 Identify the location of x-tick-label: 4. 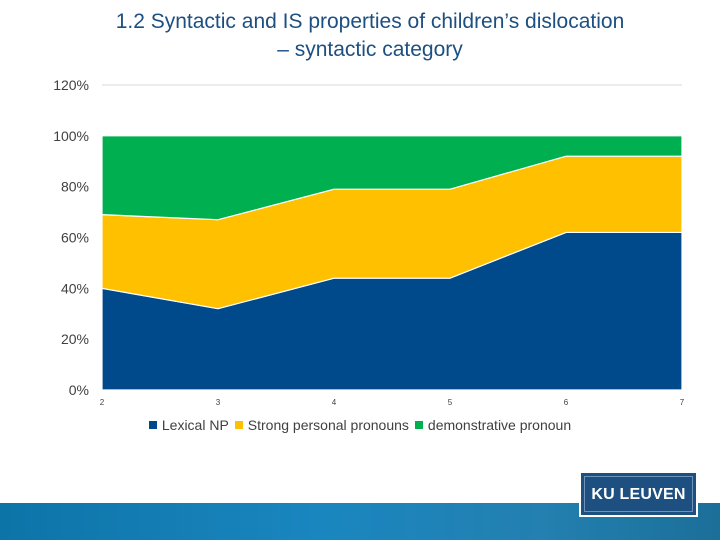
(334, 402).